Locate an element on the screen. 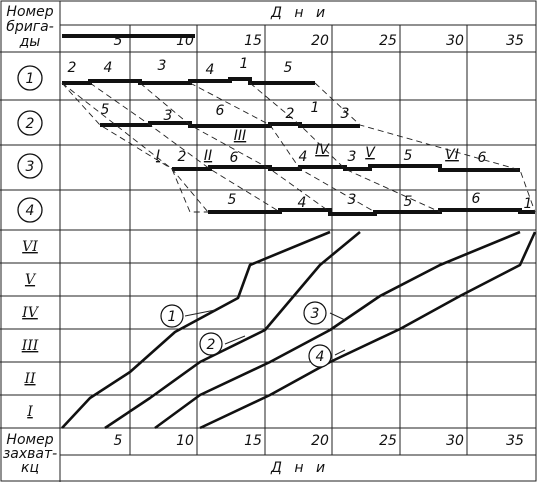 The image size is (537, 482). brigade-label: 2 is located at coordinates (30, 124).